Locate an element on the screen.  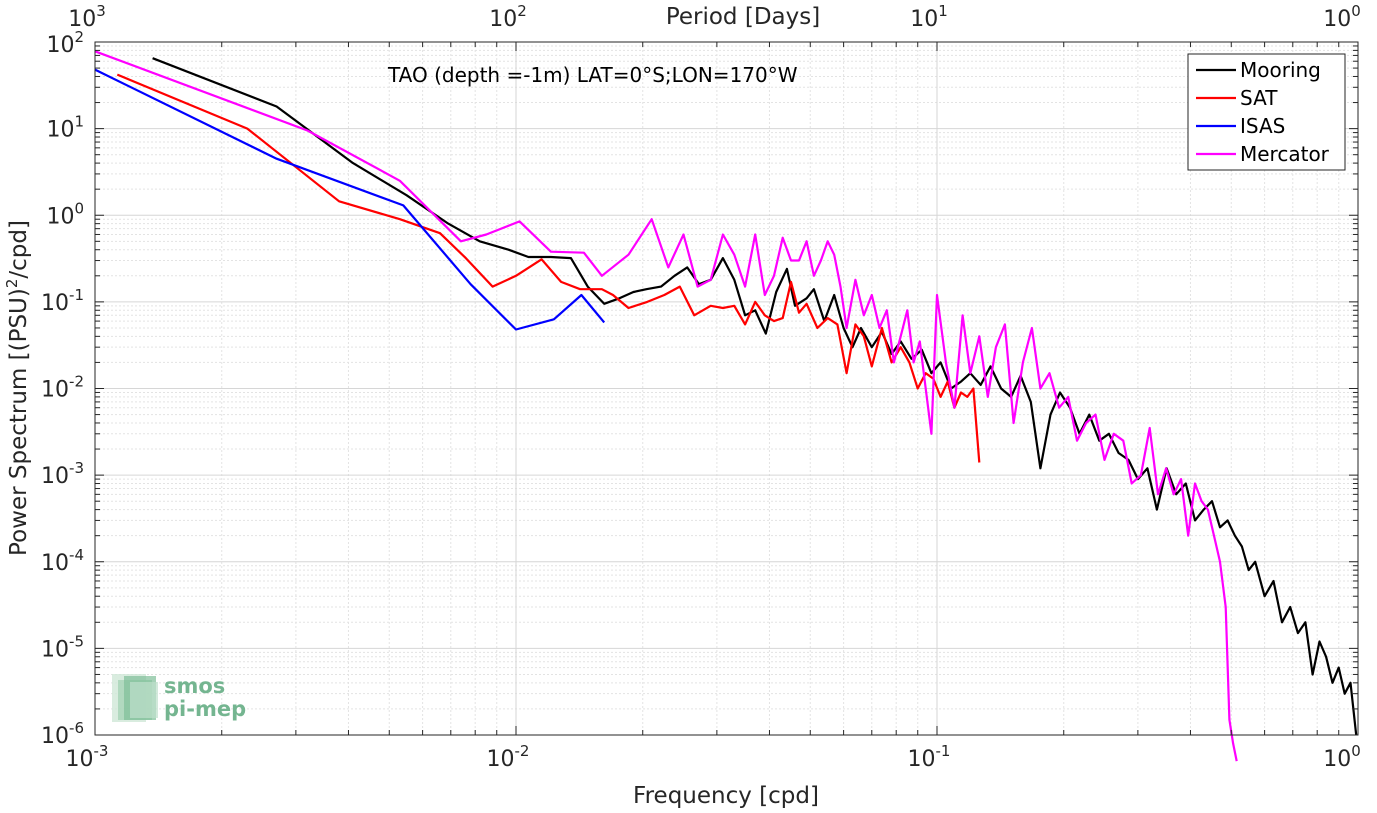
x-tick-label: 10⁰ is located at coordinates (1342, 757).